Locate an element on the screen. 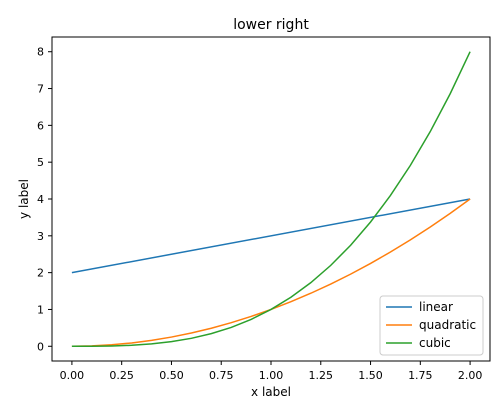 The width and height of the screenshot is (500, 401). x-tick-label: 1.00 is located at coordinates (271, 375).